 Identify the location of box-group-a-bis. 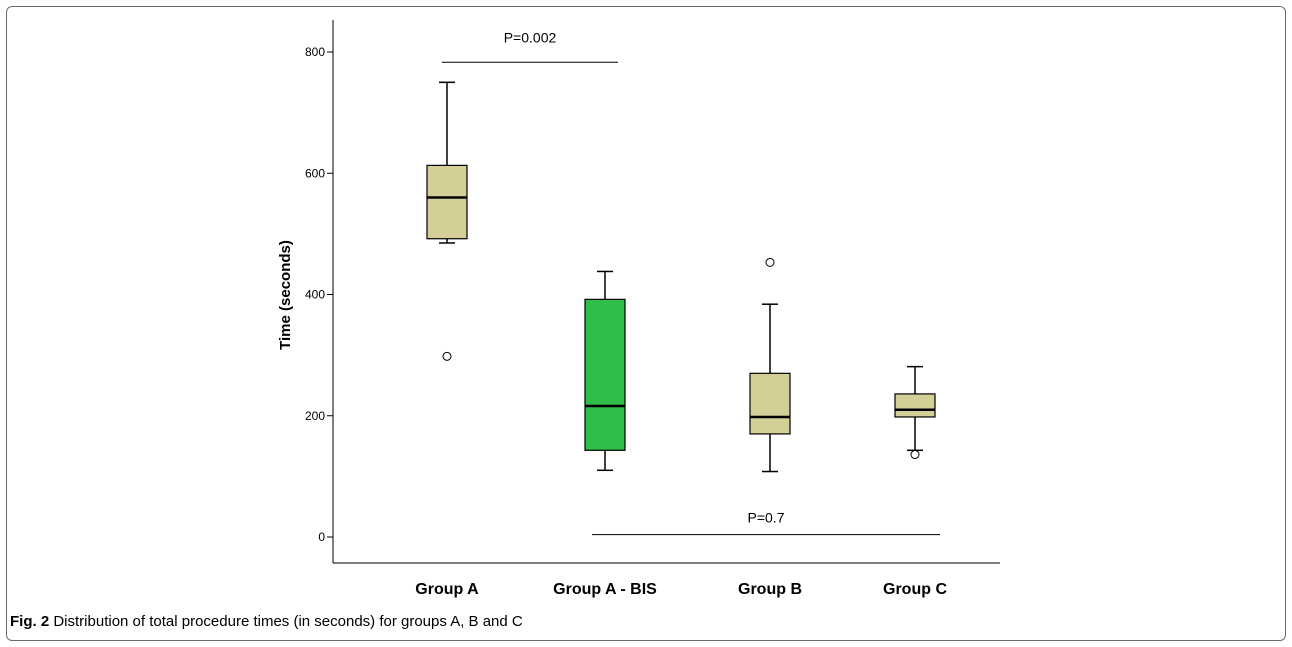
(605, 371).